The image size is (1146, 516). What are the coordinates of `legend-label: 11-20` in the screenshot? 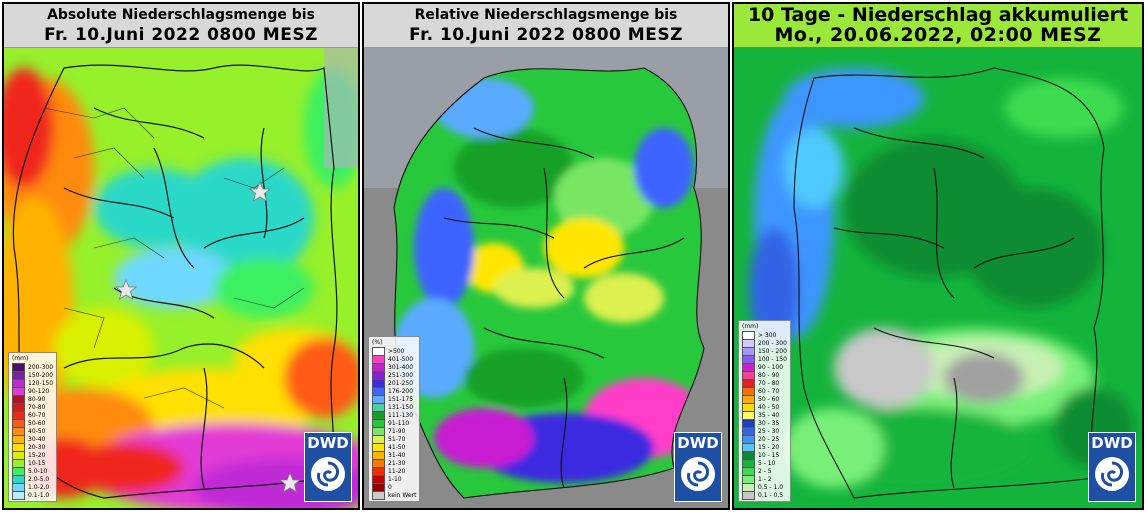 It's located at (397, 471).